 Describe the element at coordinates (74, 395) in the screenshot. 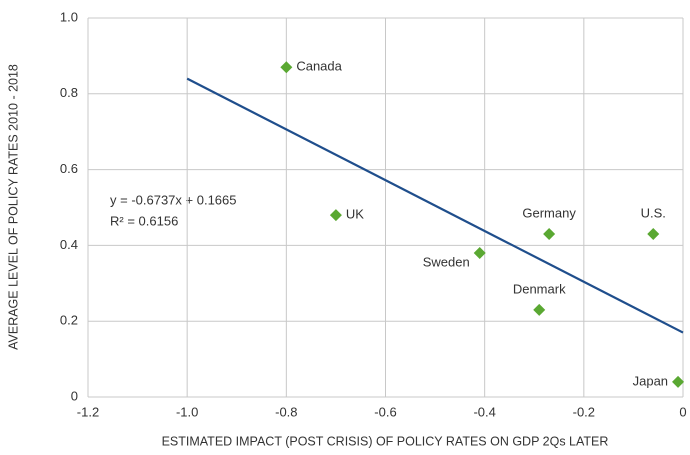

I see `y-tick-label: 0` at that location.